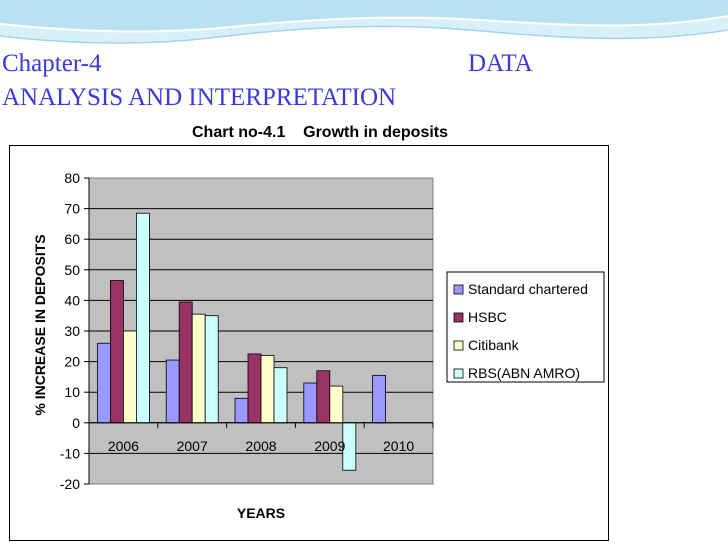 The height and width of the screenshot is (546, 728). I want to click on y-tick-label: 70, so click(72, 209).